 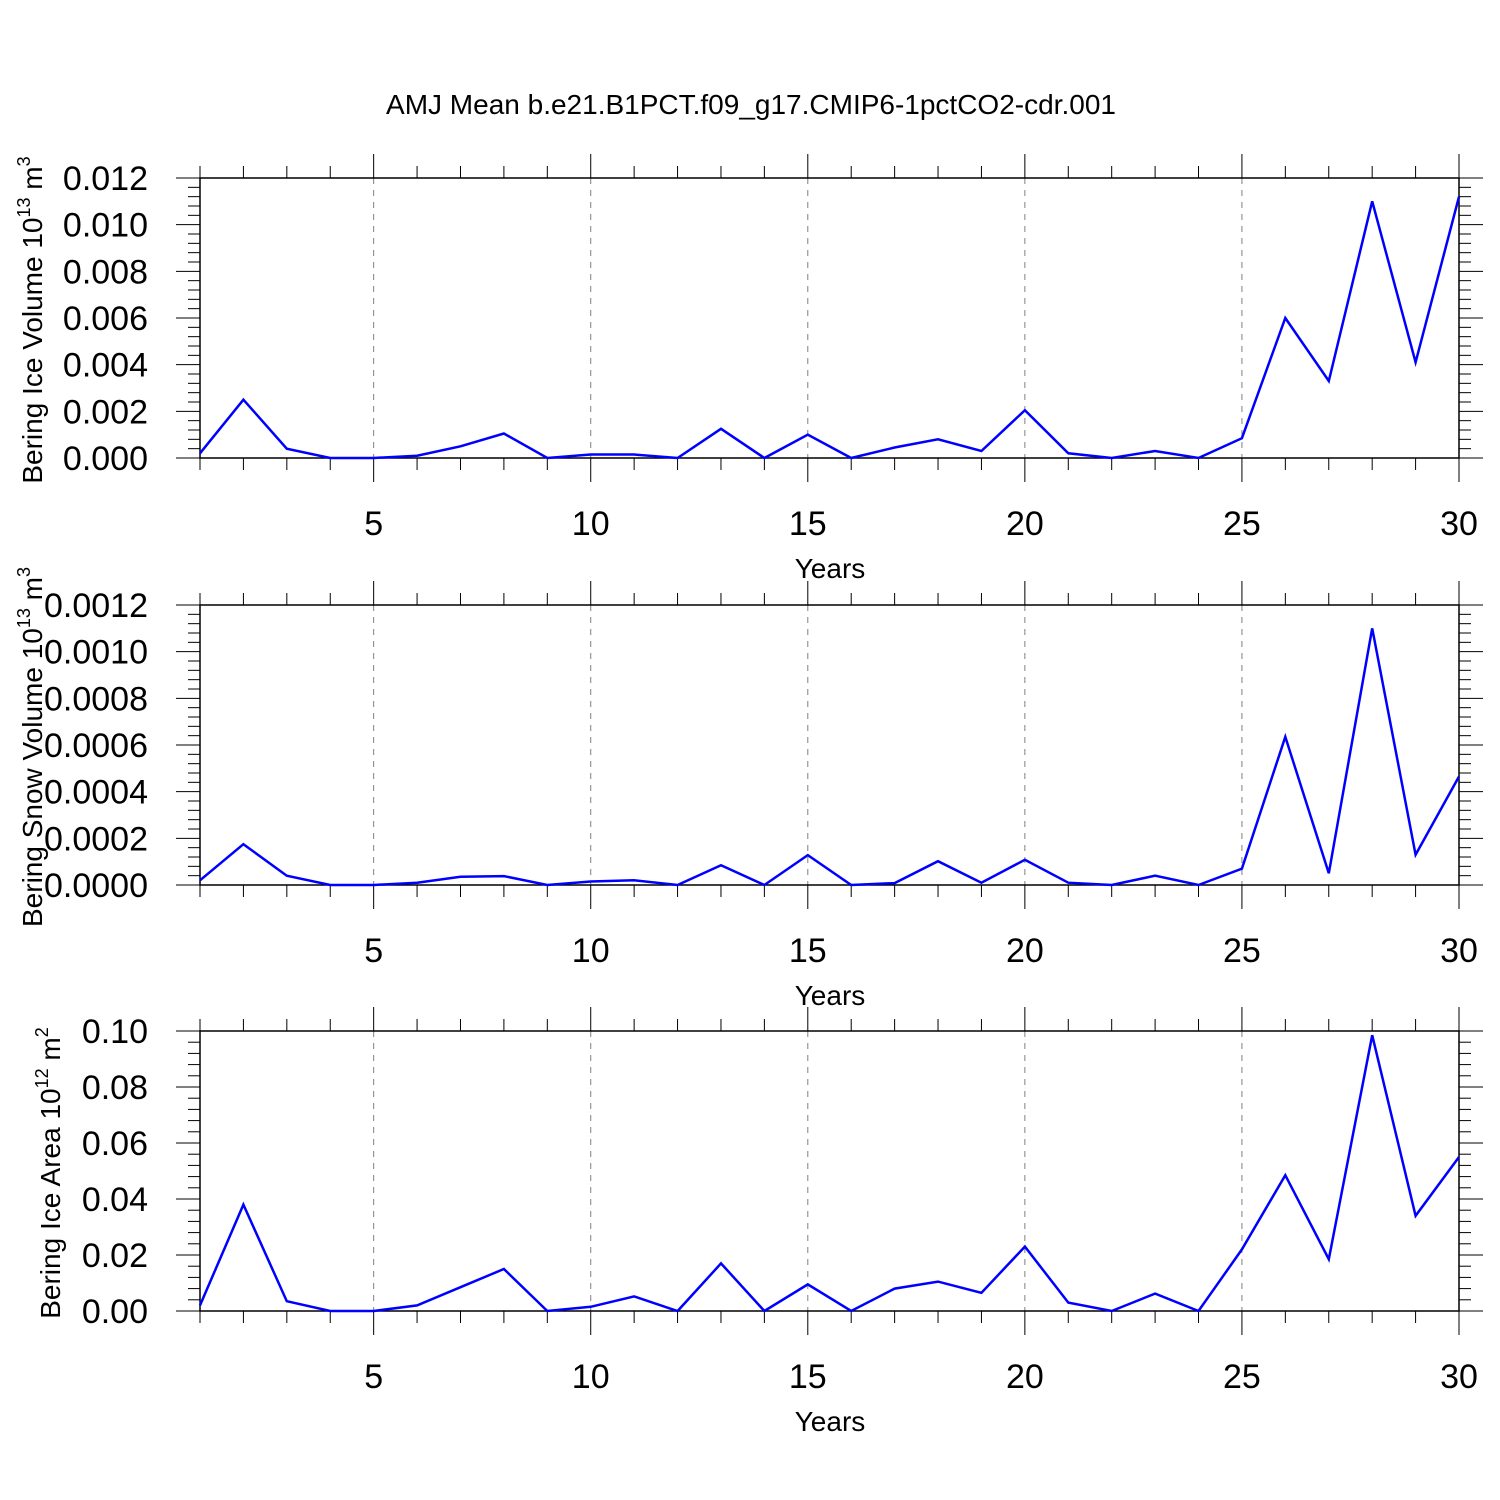 What do you see at coordinates (105, 179) in the screenshot?
I see `y-tick-label: 0.012` at bounding box center [105, 179].